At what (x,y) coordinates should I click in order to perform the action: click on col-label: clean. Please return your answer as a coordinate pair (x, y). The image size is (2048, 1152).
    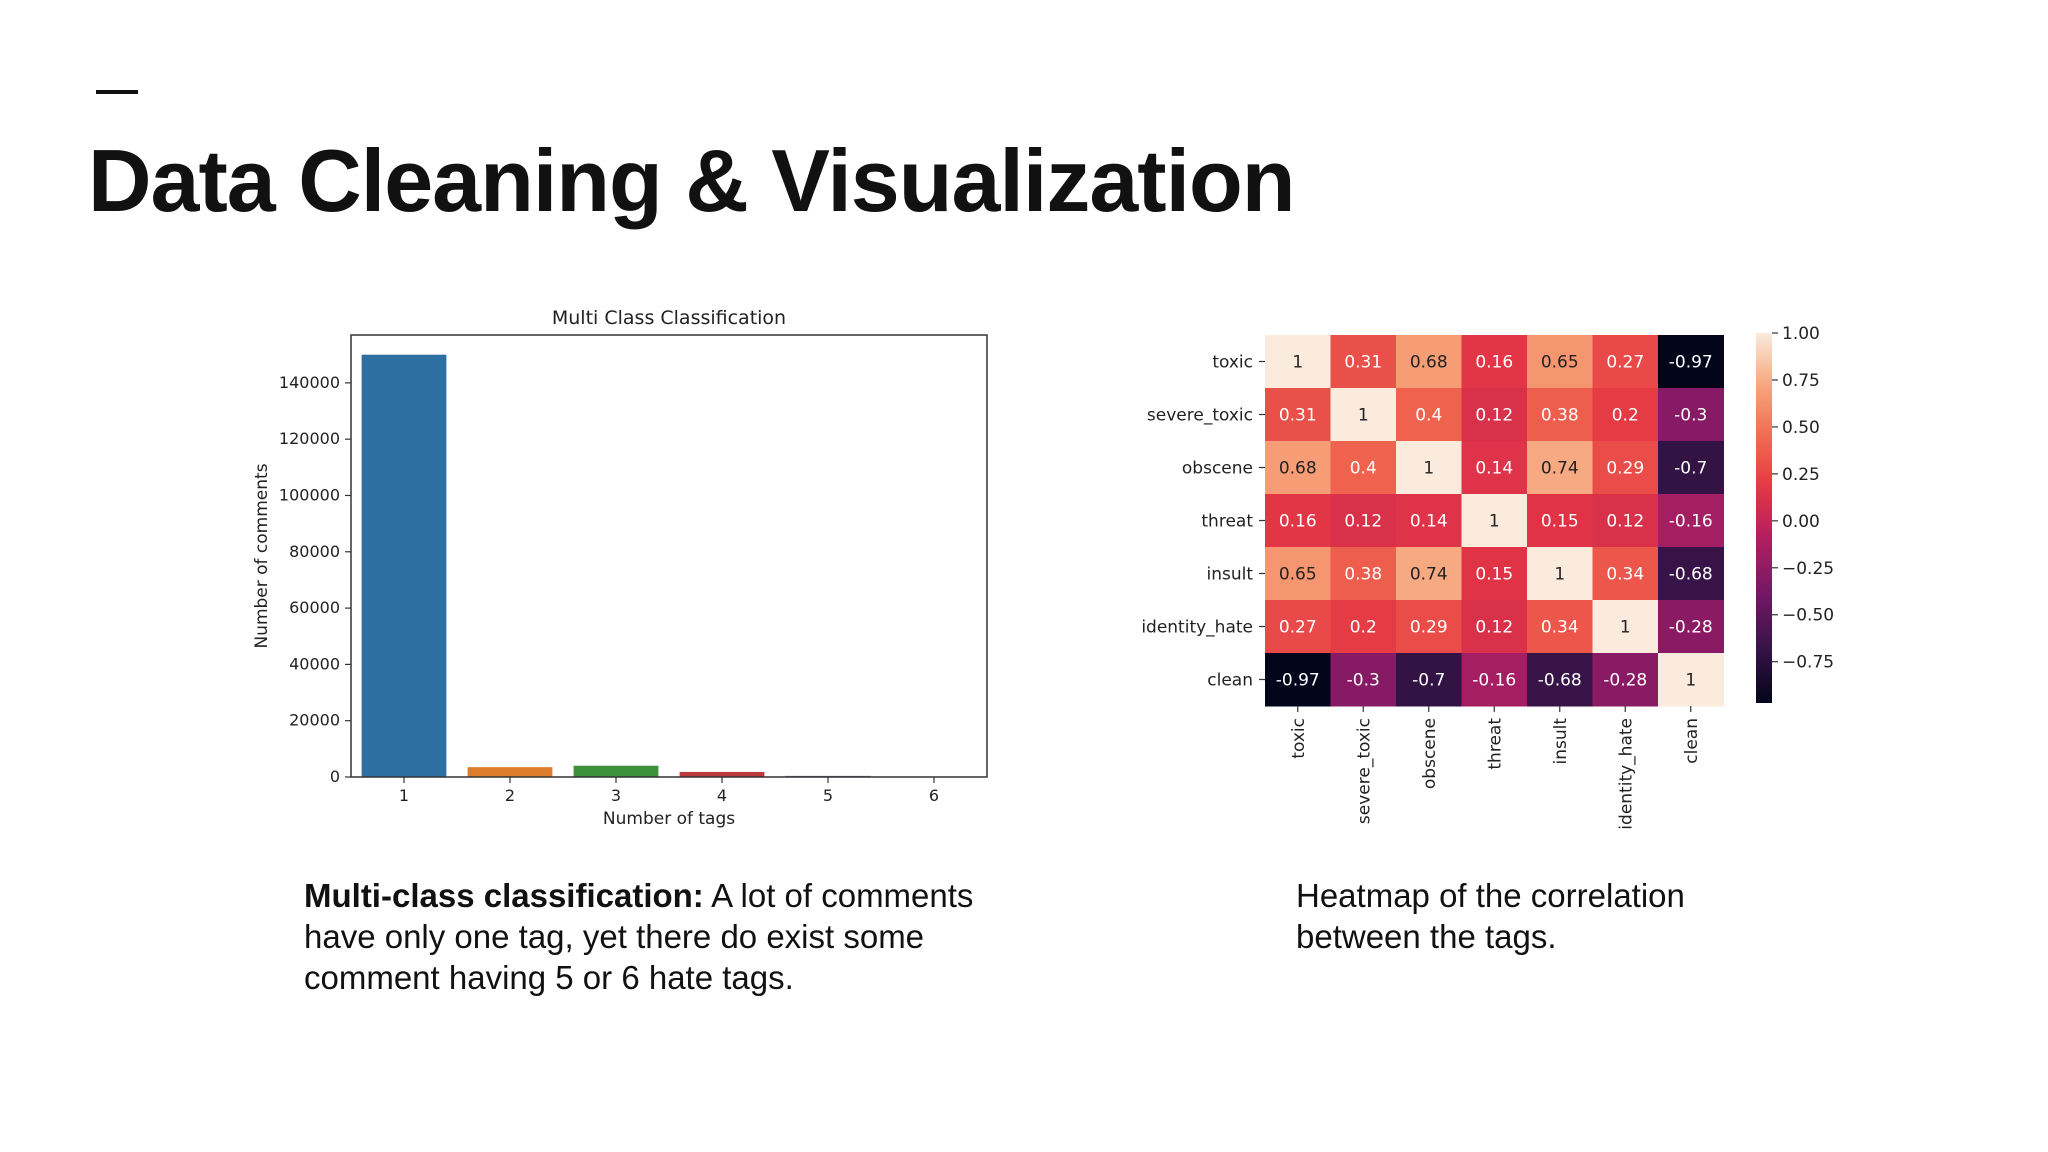
    Looking at the image, I should click on (1692, 741).